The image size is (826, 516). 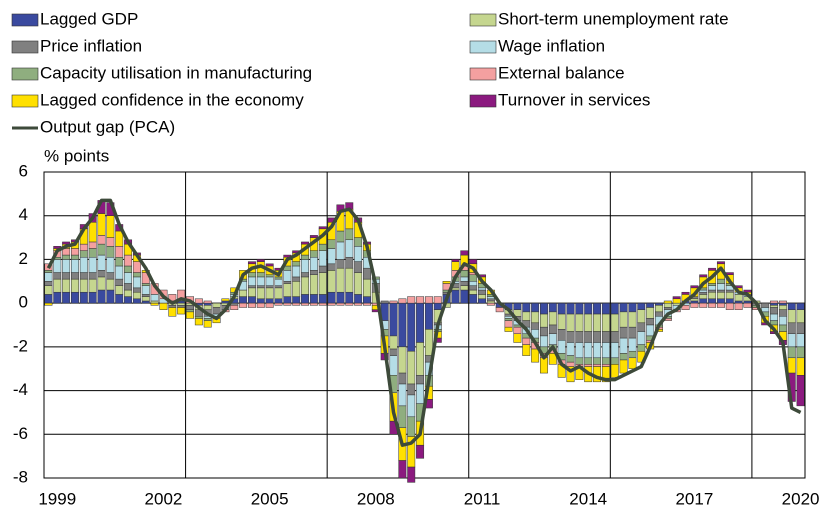 What do you see at coordinates (376, 498) in the screenshot?
I see `x-tick-label: 2008` at bounding box center [376, 498].